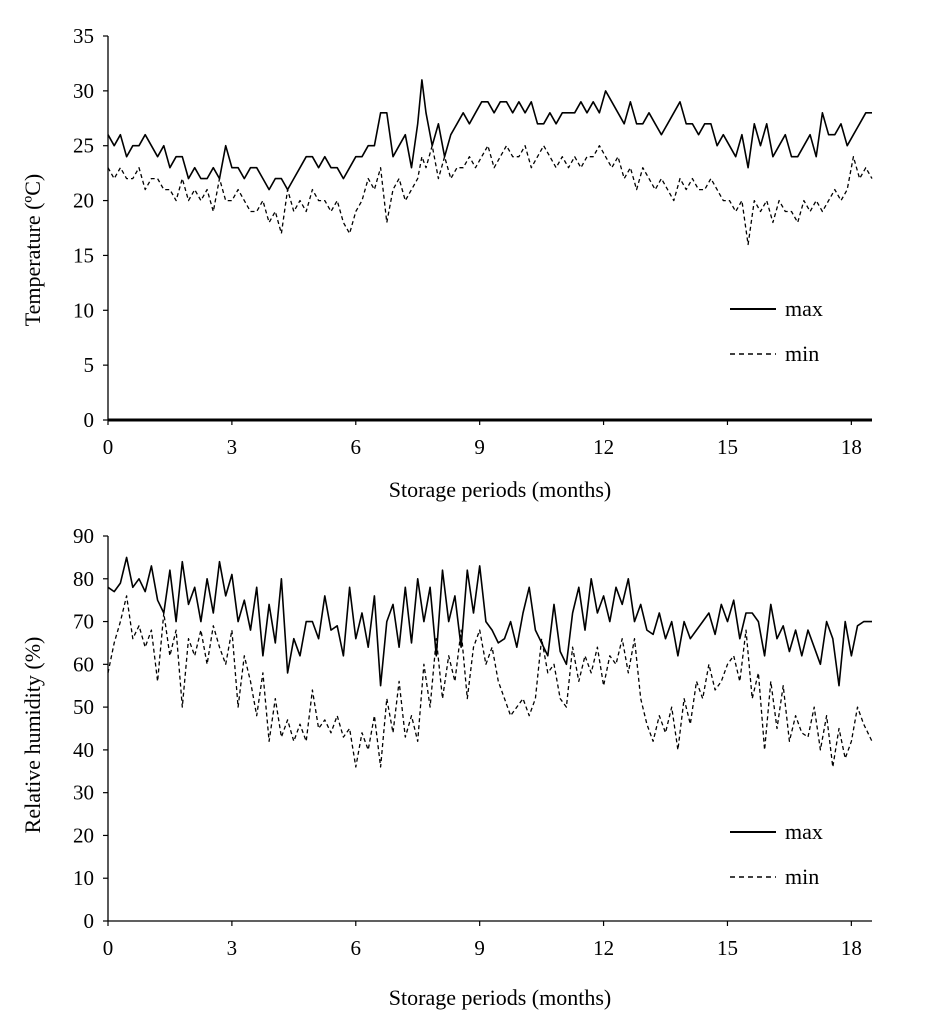 The image size is (928, 1026). What do you see at coordinates (603, 447) in the screenshot?
I see `temperature-x-tick-label: 12` at bounding box center [603, 447].